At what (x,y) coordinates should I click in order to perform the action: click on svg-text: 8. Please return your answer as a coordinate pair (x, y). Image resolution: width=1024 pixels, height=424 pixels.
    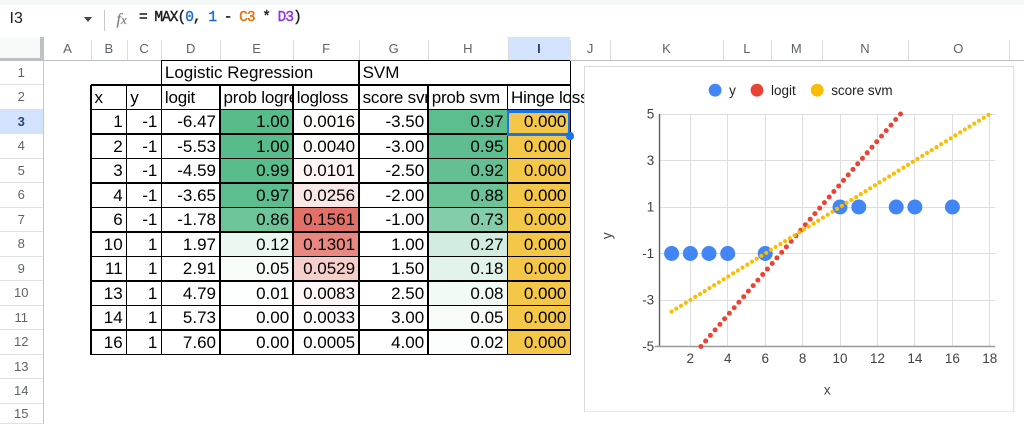
    Looking at the image, I should click on (802, 358).